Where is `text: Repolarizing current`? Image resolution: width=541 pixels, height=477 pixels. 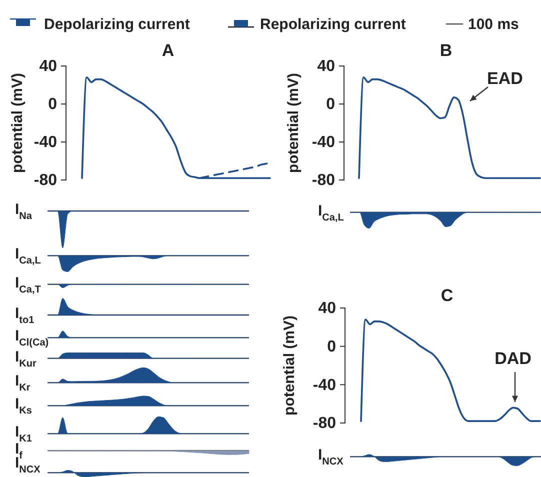
text: Repolarizing current is located at coordinates (333, 24).